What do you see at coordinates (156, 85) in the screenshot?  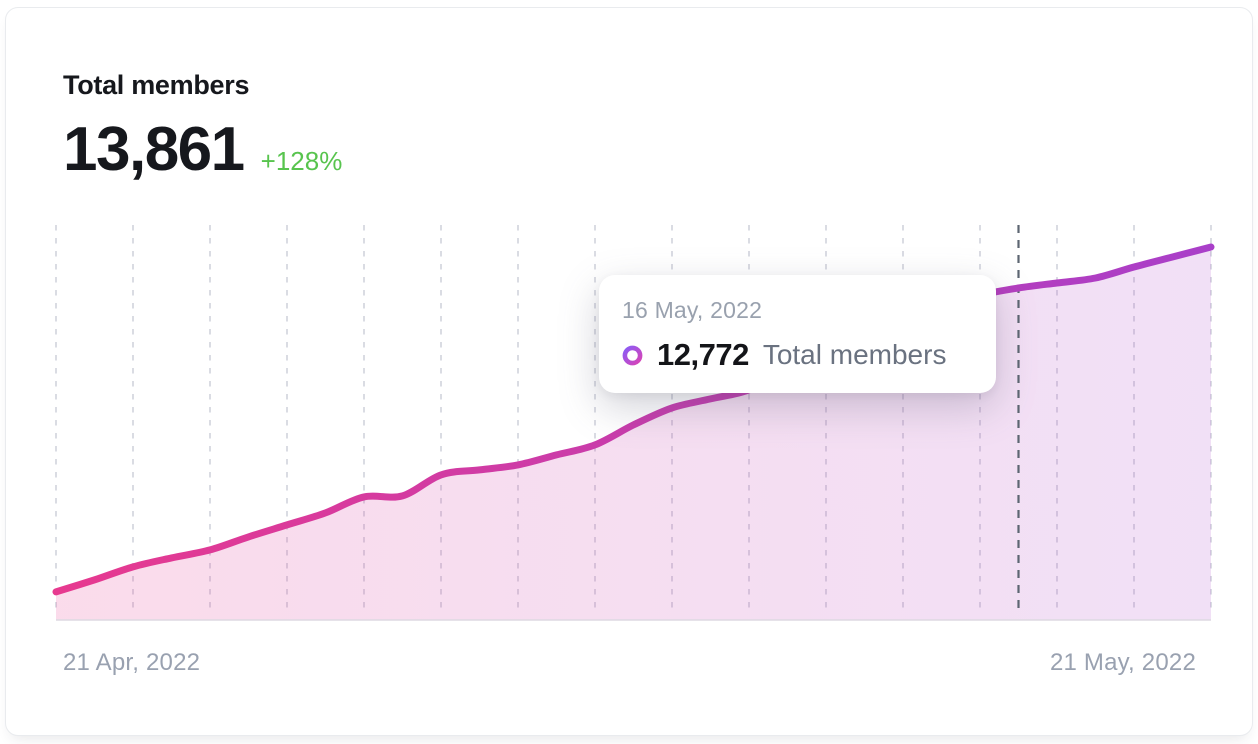 I see `card-title: Total members` at bounding box center [156, 85].